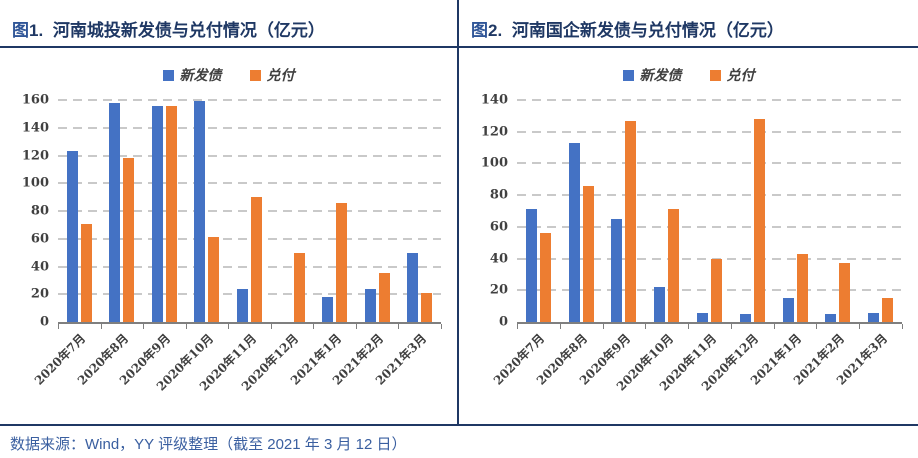 The width and height of the screenshot is (918, 458). What do you see at coordinates (479, 30) in the screenshot?
I see `figure-2-prefix: 图` at bounding box center [479, 30].